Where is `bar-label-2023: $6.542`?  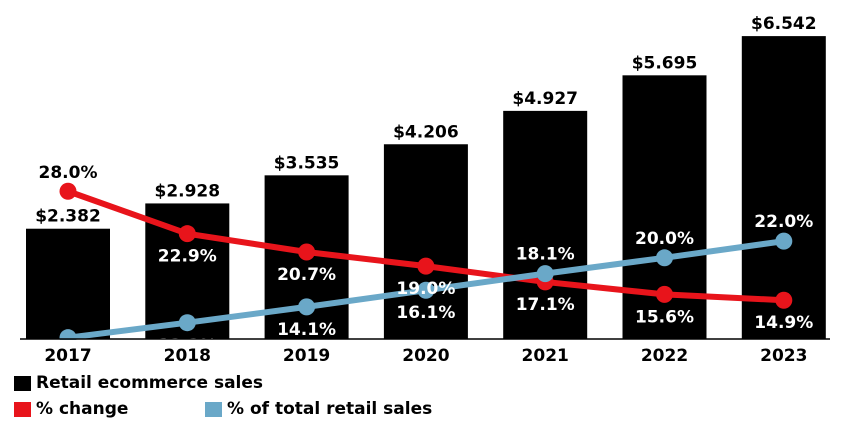 bar-label-2023: $6.542 is located at coordinates (784, 24).